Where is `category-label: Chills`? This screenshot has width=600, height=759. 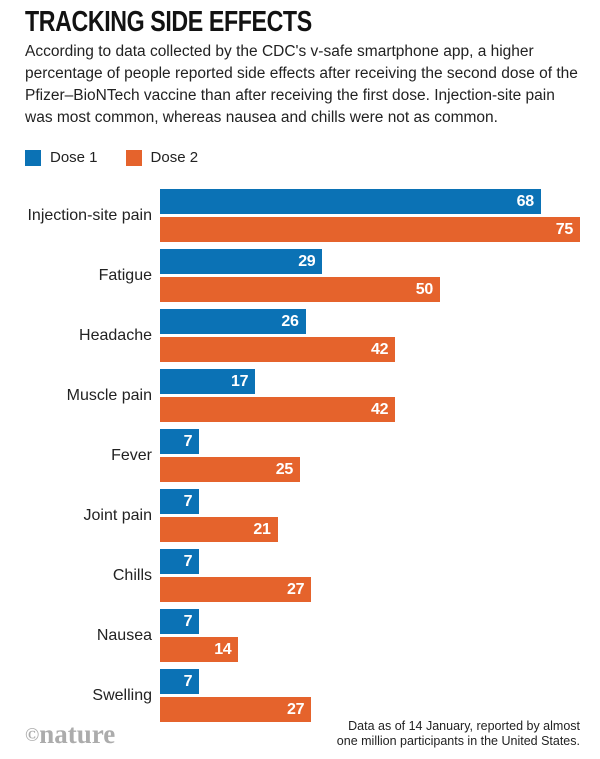
category-label: Chills is located at coordinates (132, 575).